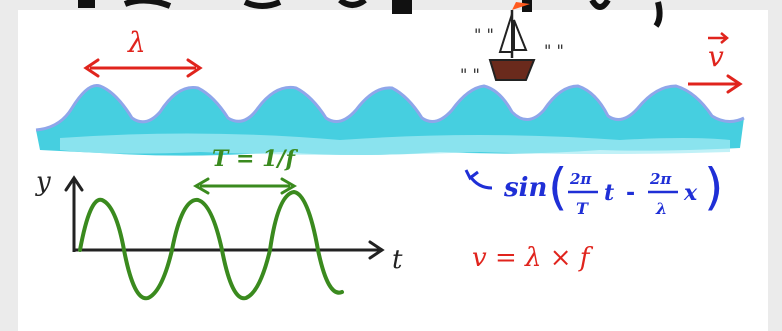 Image resolution: width=782 pixels, height=331 pixels. I want to click on wavelength-arrow, so click(143, 68).